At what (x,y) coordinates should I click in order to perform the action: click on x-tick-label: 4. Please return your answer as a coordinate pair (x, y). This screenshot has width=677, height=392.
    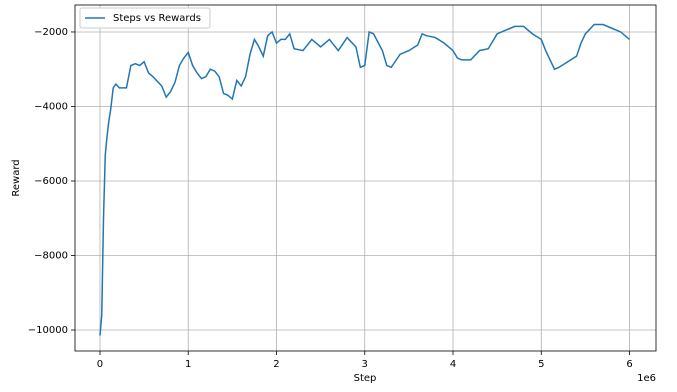
    Looking at the image, I should click on (453, 364).